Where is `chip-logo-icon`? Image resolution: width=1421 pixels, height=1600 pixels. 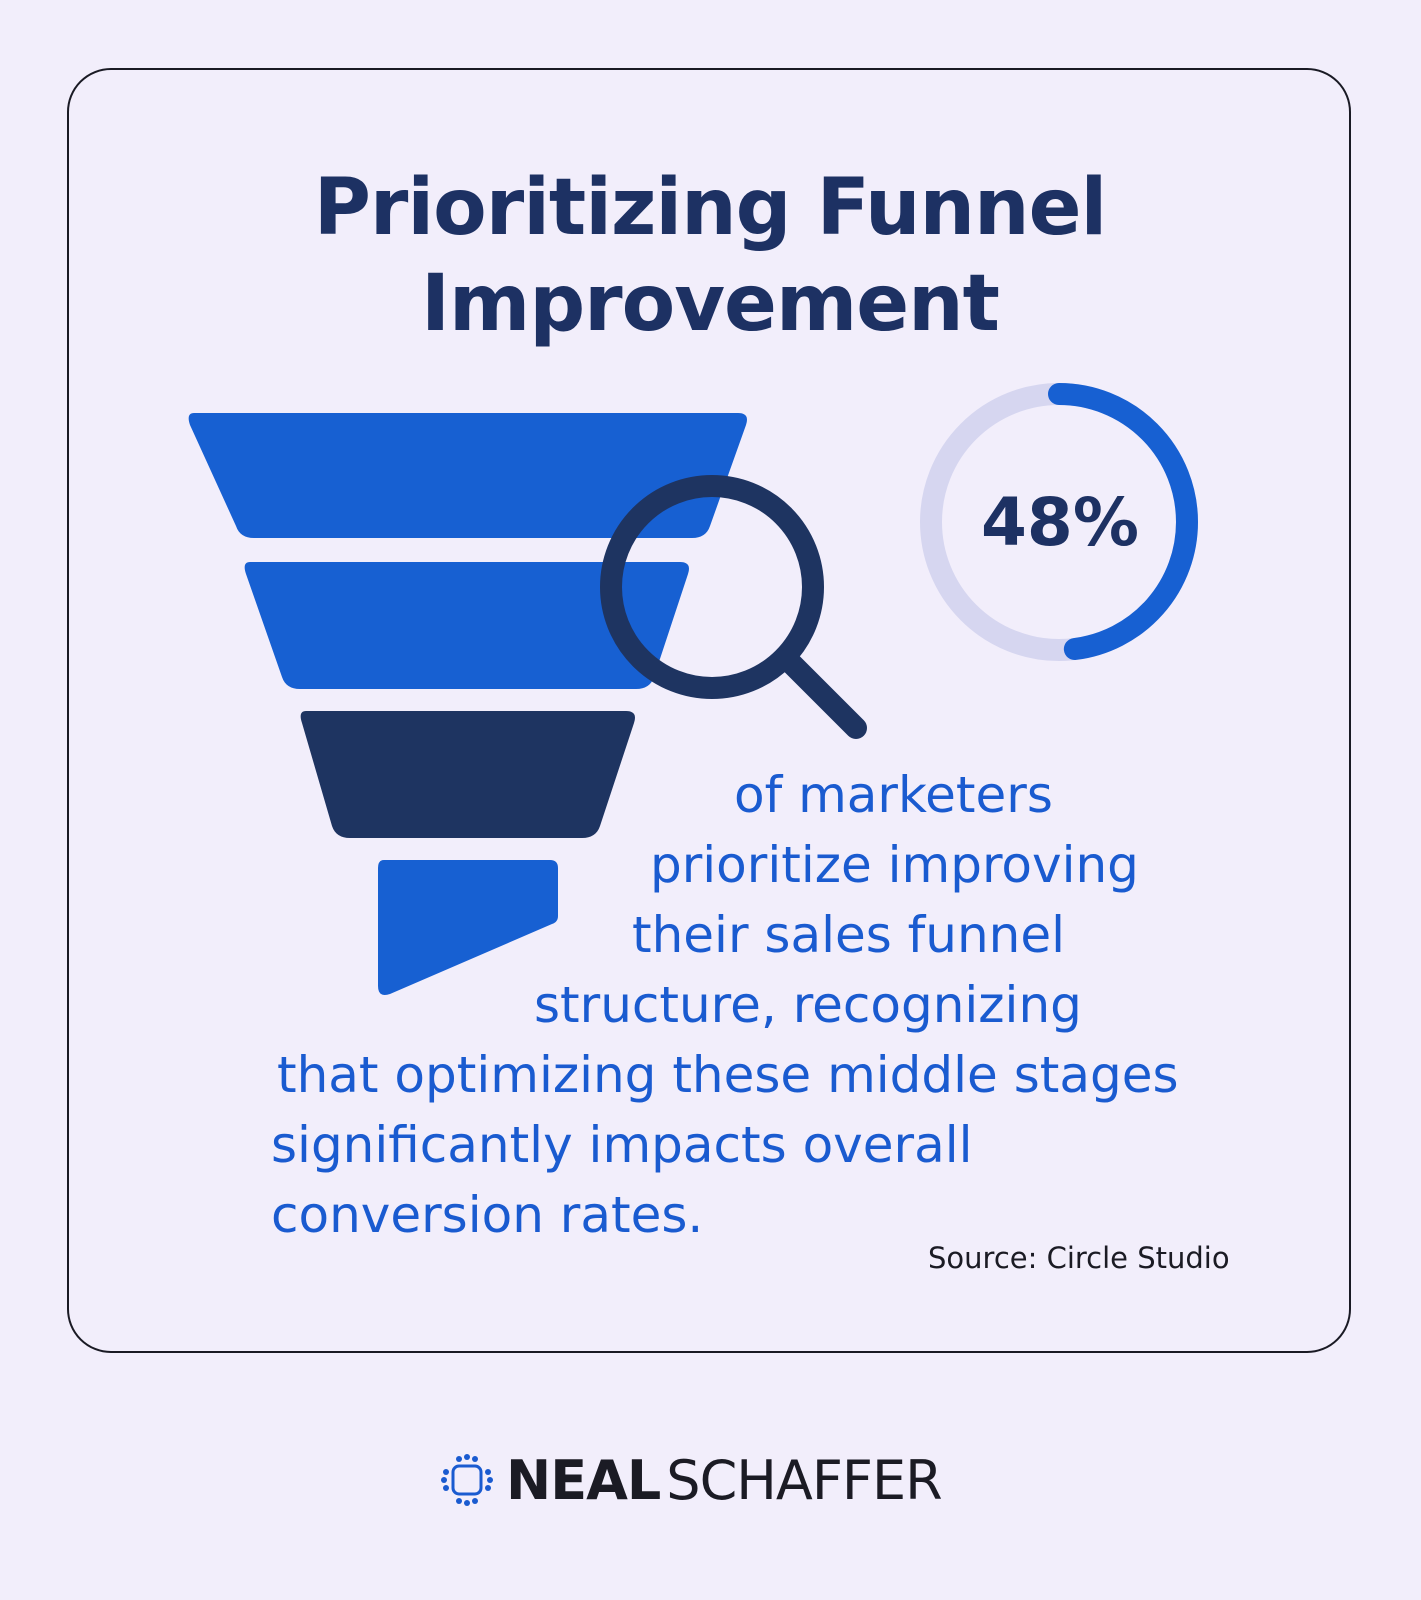 chip-logo-icon is located at coordinates (467, 1480).